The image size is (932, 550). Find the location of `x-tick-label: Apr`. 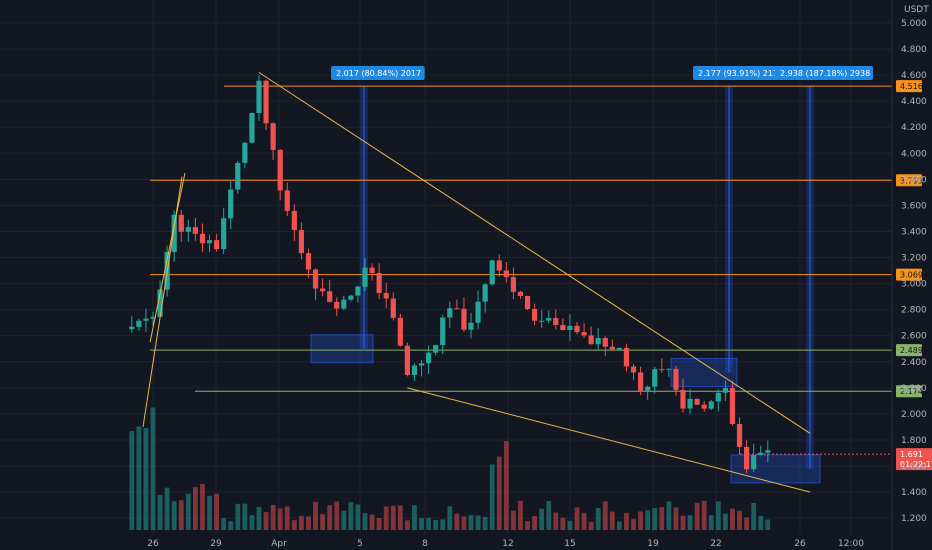

x-tick-label: Apr is located at coordinates (279, 544).